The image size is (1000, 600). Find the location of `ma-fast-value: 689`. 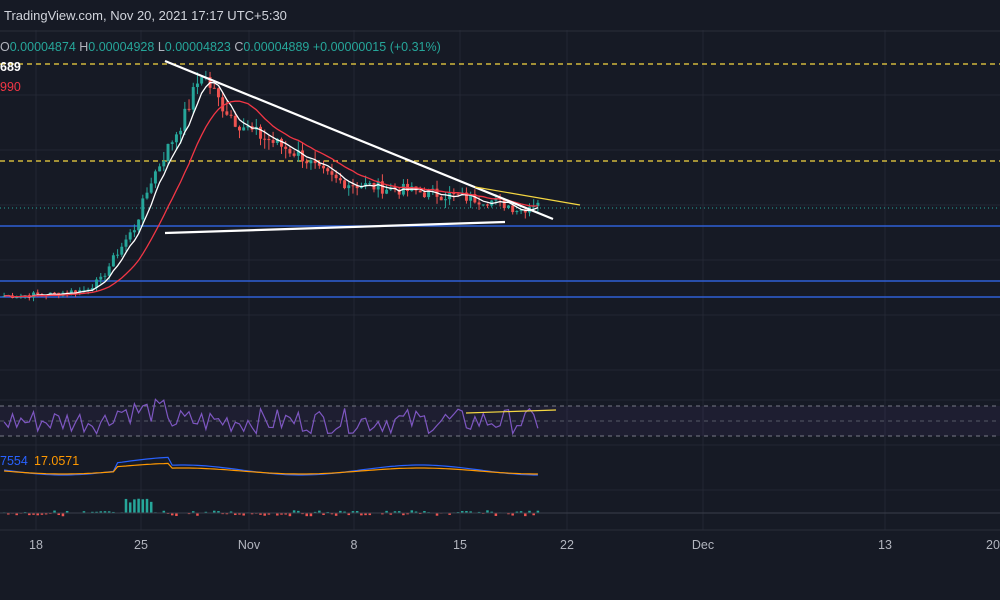

ma-fast-value: 689 is located at coordinates (10, 67).